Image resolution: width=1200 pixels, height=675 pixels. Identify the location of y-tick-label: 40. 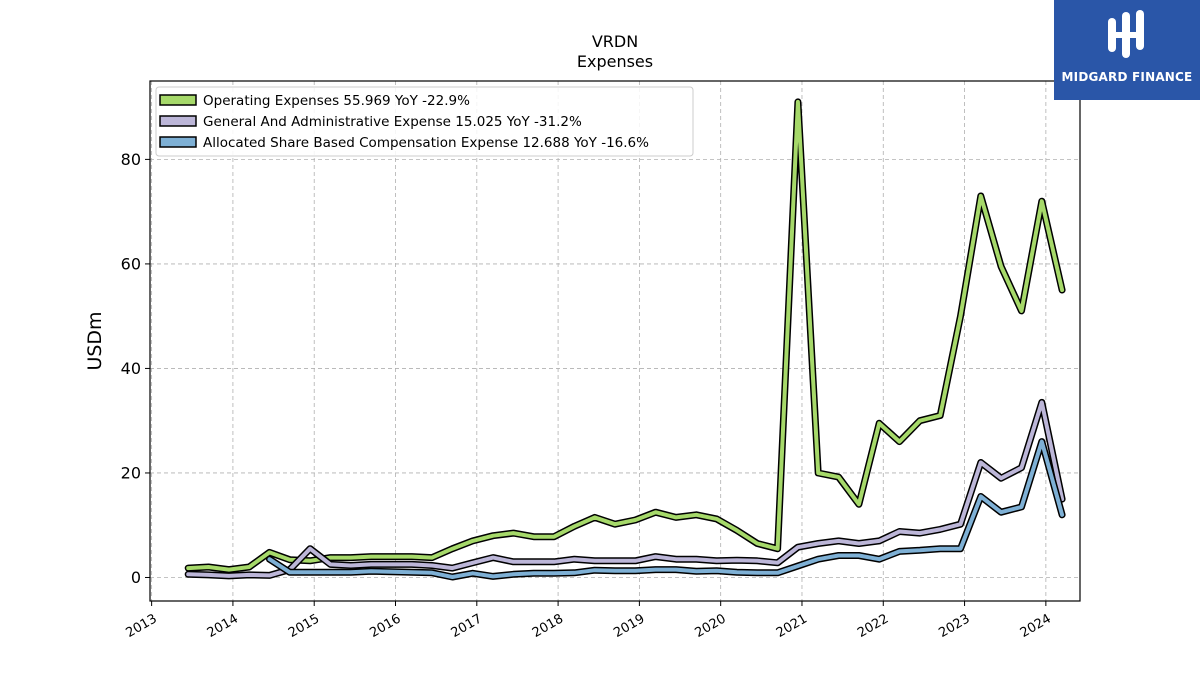
(131, 368).